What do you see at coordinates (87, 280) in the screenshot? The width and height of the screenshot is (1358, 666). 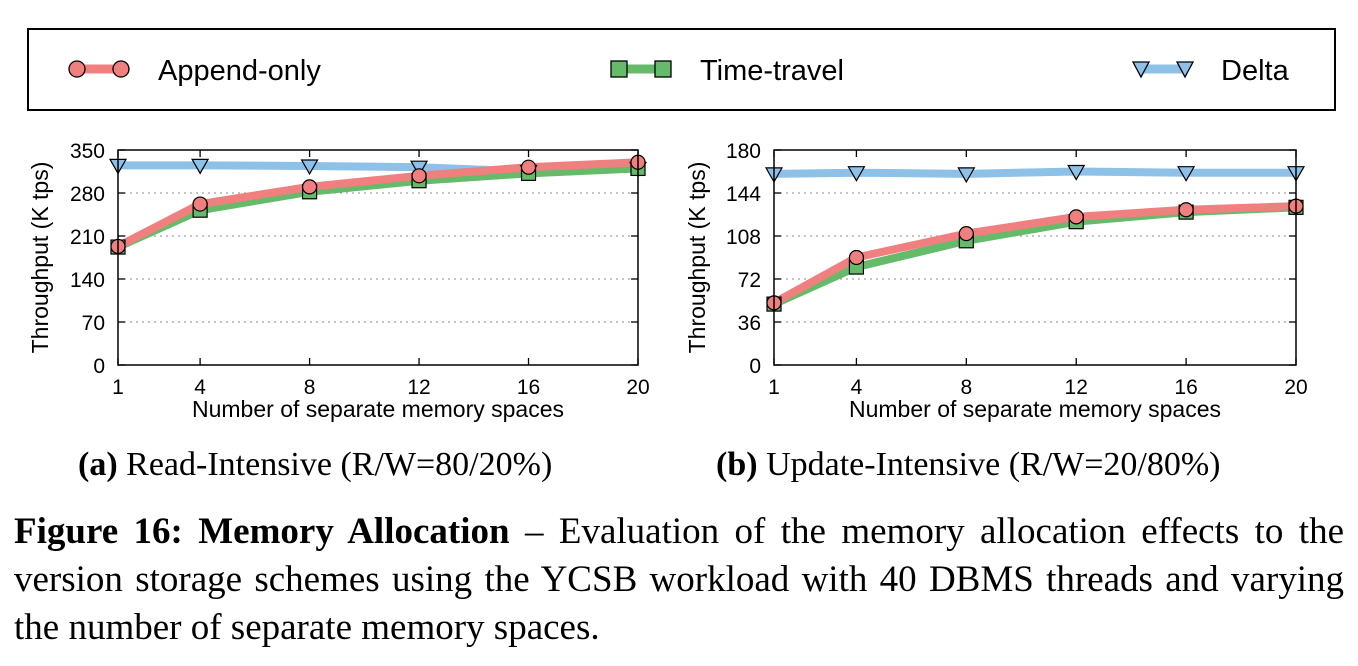 I see `y-tick-label: 140` at bounding box center [87, 280].